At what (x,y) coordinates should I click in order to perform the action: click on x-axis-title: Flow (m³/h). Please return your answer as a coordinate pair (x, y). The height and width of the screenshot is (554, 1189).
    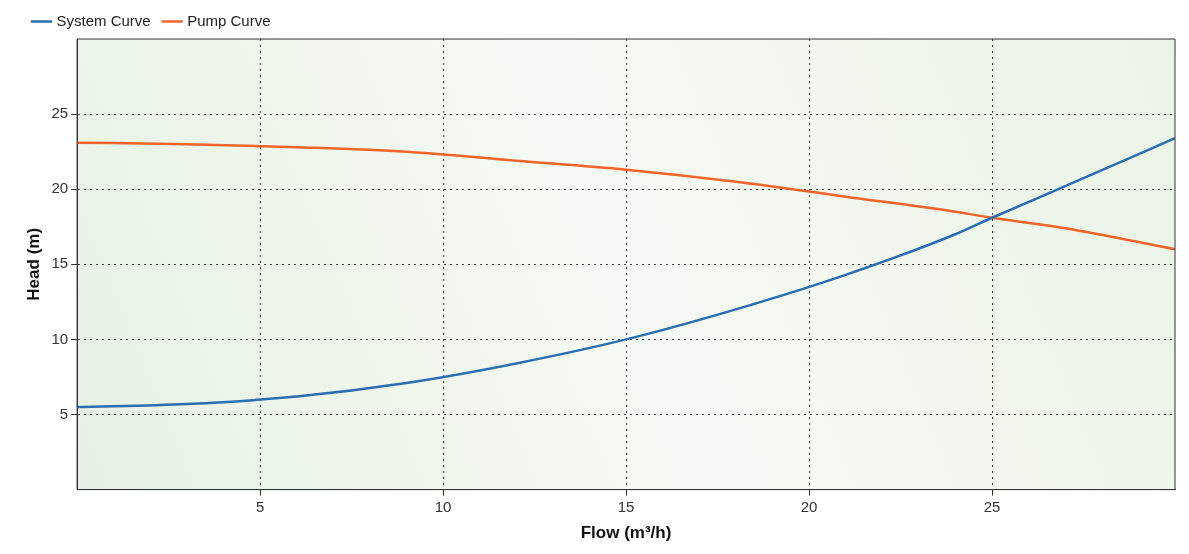
    Looking at the image, I should click on (626, 533).